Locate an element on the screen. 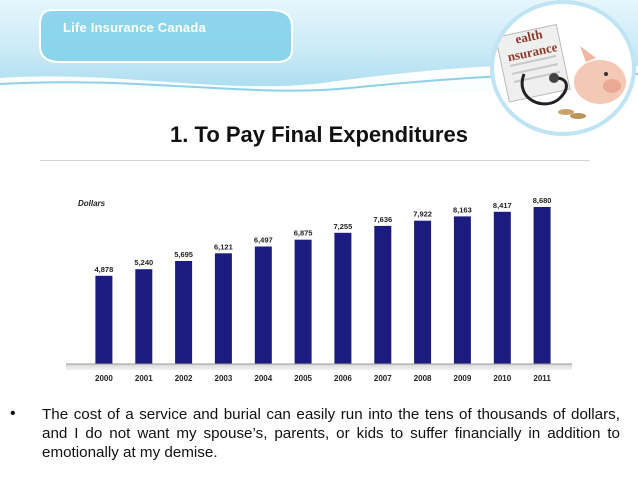  x-tick-2000: 2000 is located at coordinates (104, 378).